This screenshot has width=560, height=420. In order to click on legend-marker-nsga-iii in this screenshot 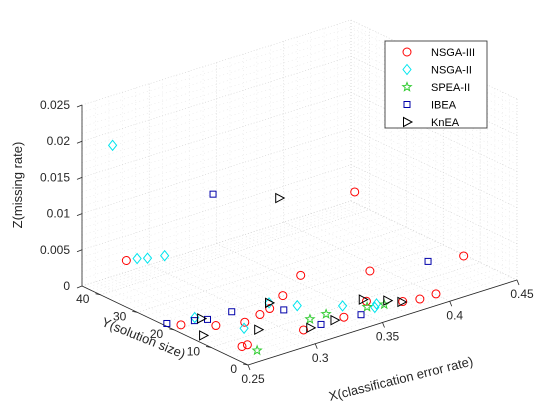, I will do `click(407, 52)`.